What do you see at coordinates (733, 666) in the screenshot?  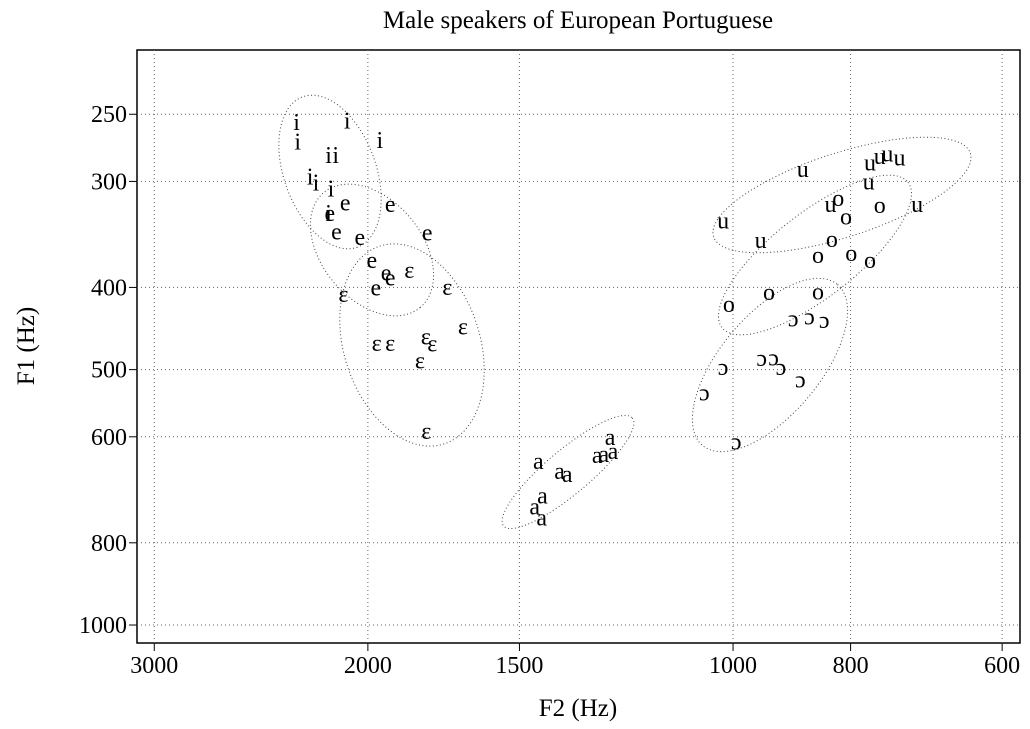 I see `x-tick-label: 1000` at bounding box center [733, 666].